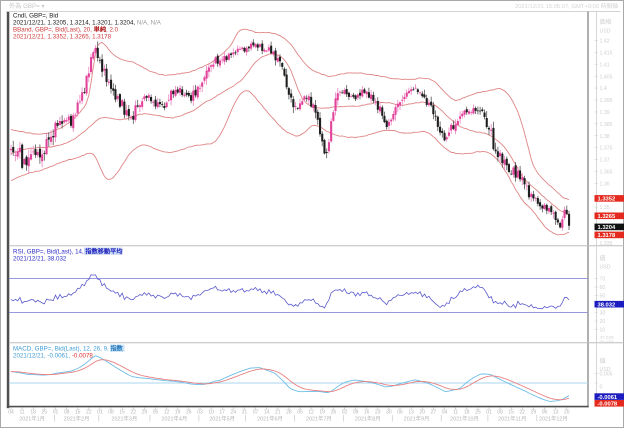 The width and height of the screenshot is (624, 433). What do you see at coordinates (378, 412) in the screenshot?
I see `svg-text: 23` at bounding box center [378, 412].